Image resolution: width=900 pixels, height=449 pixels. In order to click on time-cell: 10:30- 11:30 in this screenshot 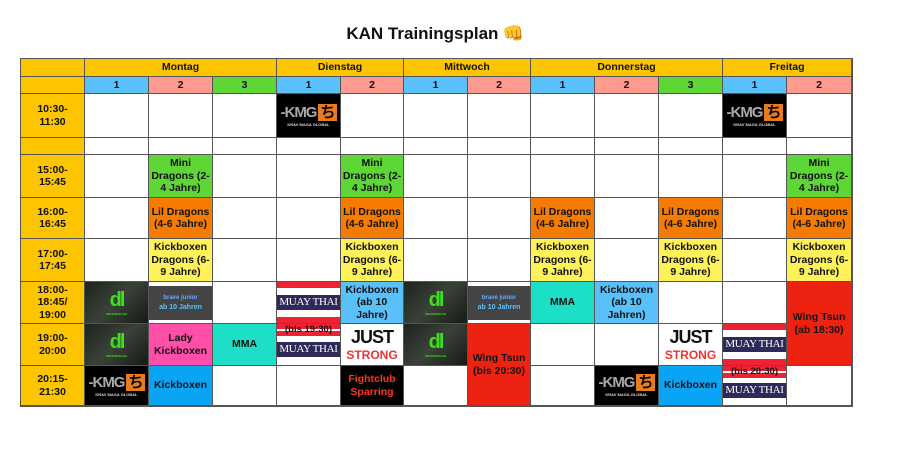, I will do `click(53, 116)`.